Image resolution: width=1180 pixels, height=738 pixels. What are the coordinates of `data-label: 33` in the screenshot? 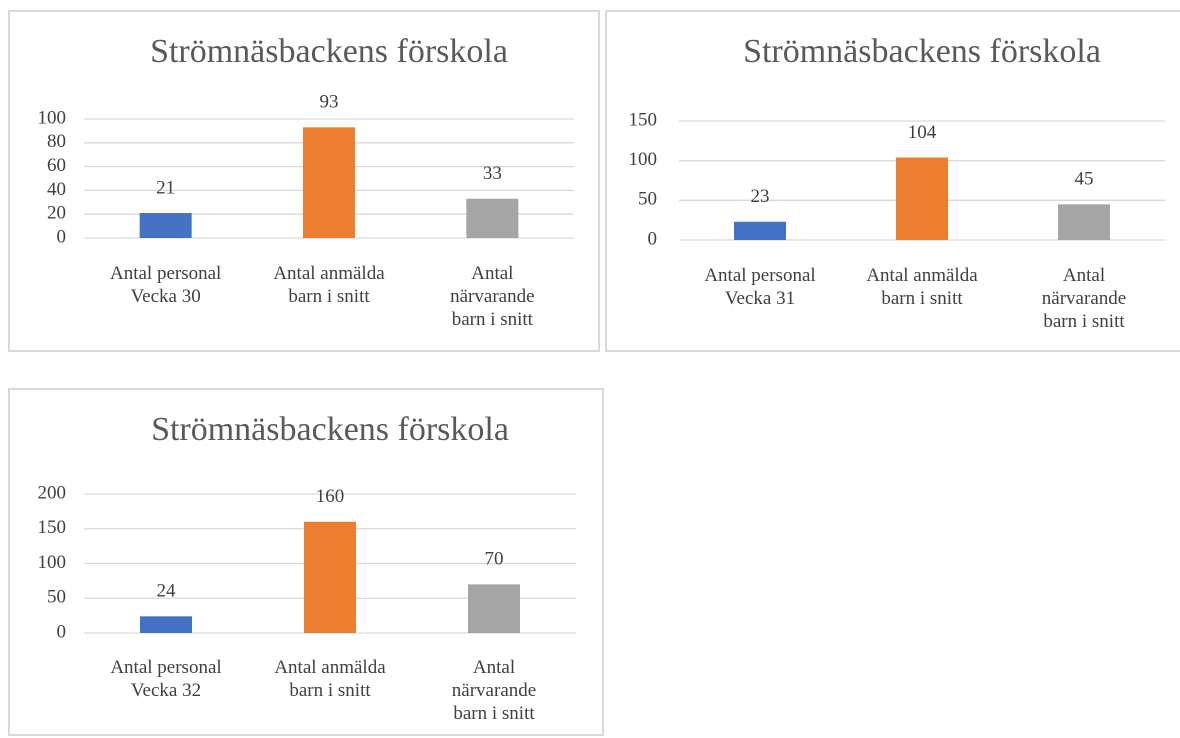 It's located at (492, 173).